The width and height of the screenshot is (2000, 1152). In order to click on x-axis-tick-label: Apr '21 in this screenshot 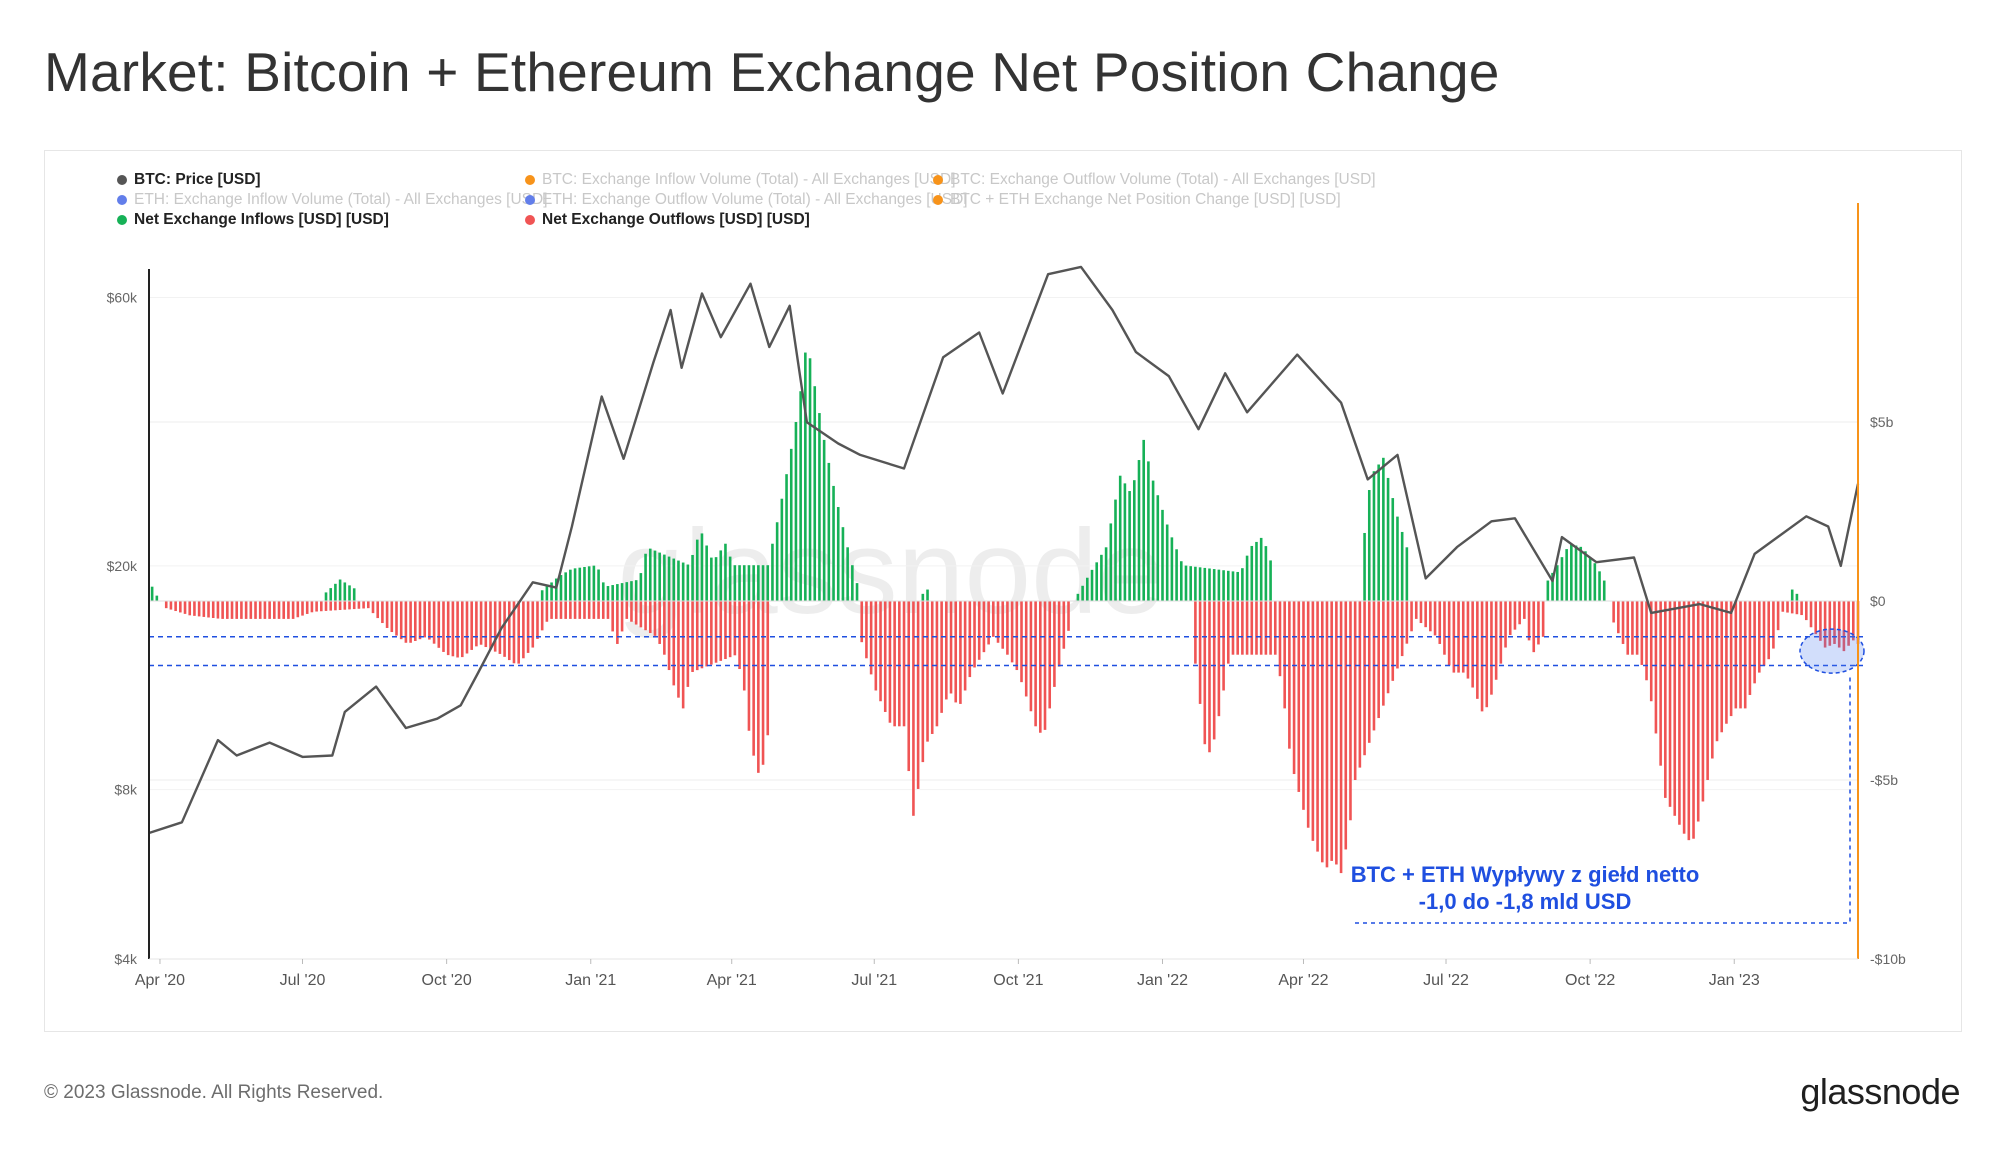, I will do `click(732, 980)`.